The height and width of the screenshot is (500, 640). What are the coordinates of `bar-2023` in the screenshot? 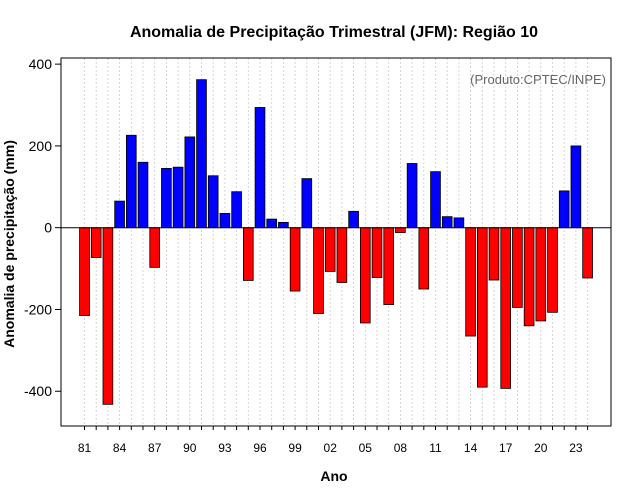 It's located at (576, 187).